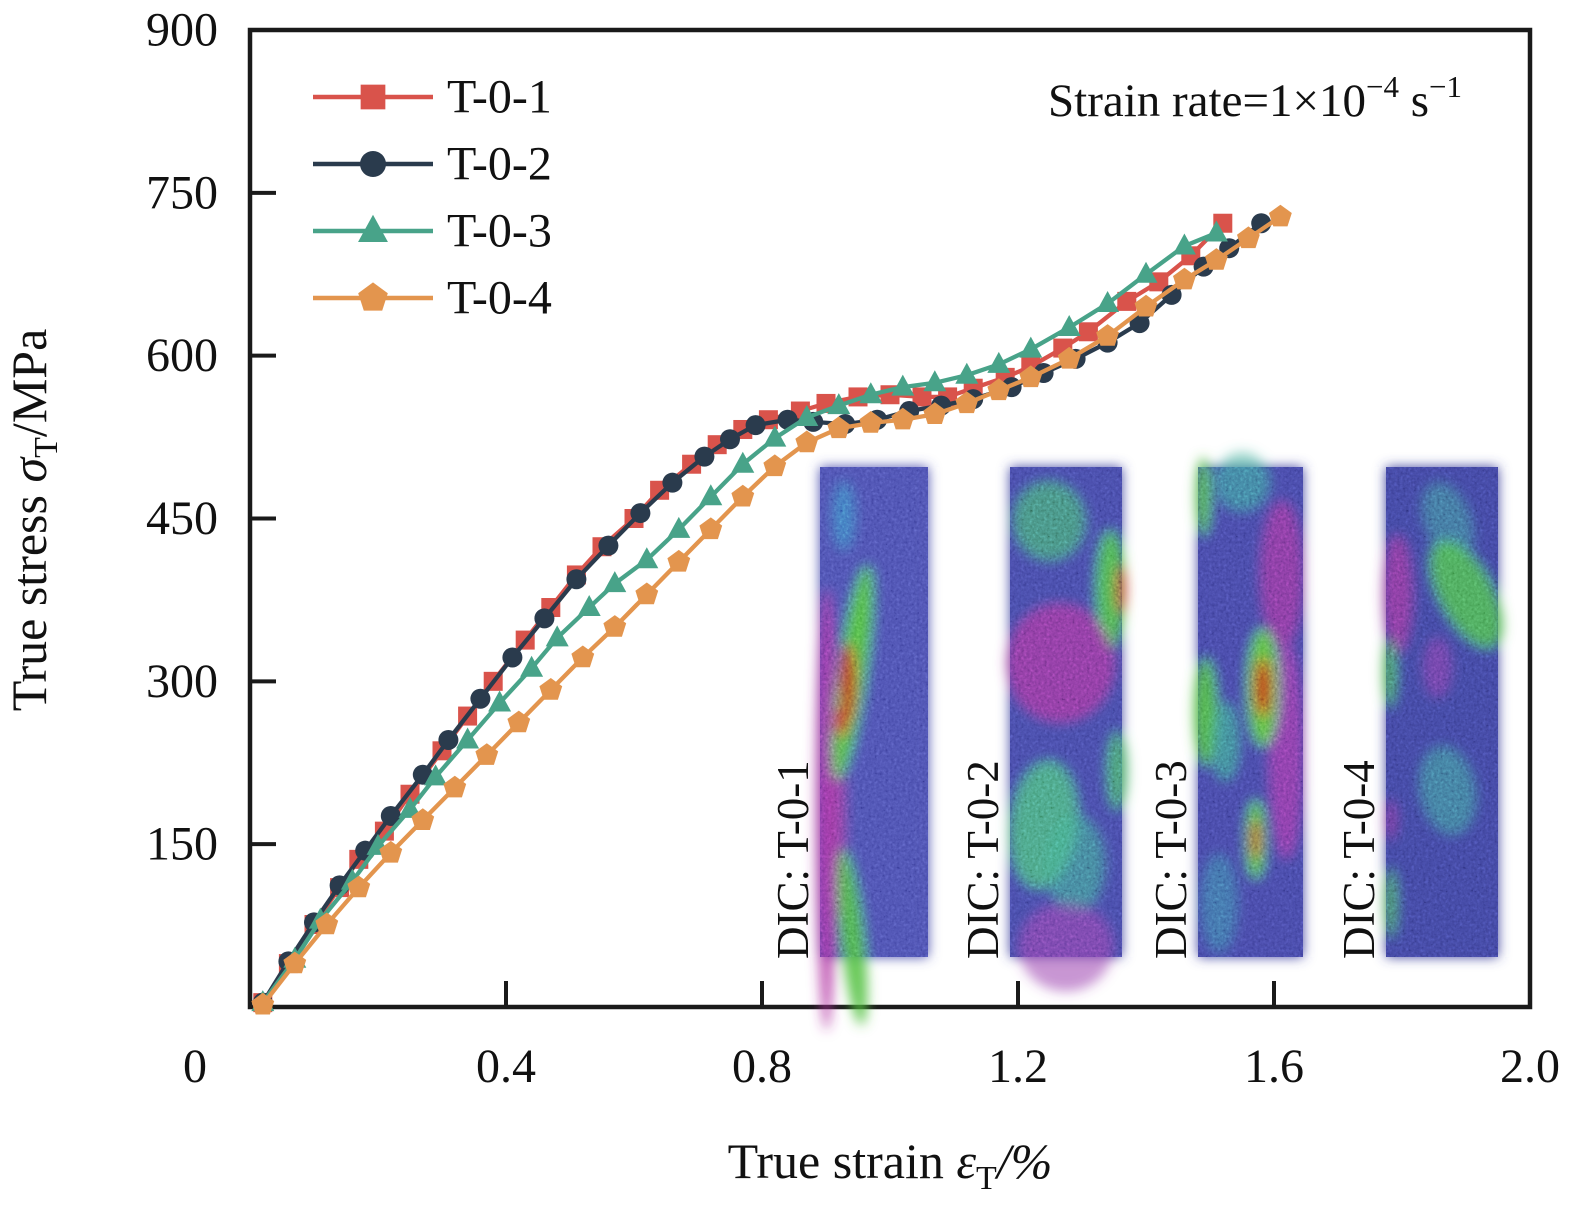 The image size is (1575, 1217). Describe the element at coordinates (373, 228) in the screenshot. I see `triangle-legend-marker` at that location.